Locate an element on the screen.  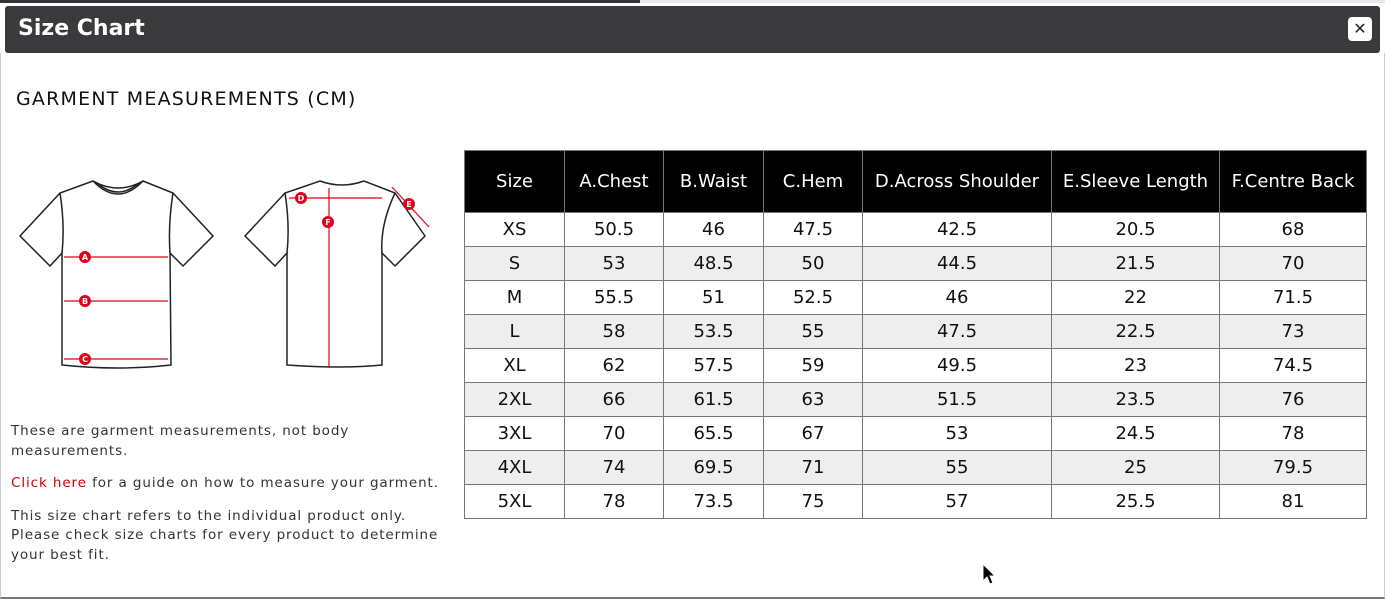
table-cell: 71.5 is located at coordinates (1293, 297).